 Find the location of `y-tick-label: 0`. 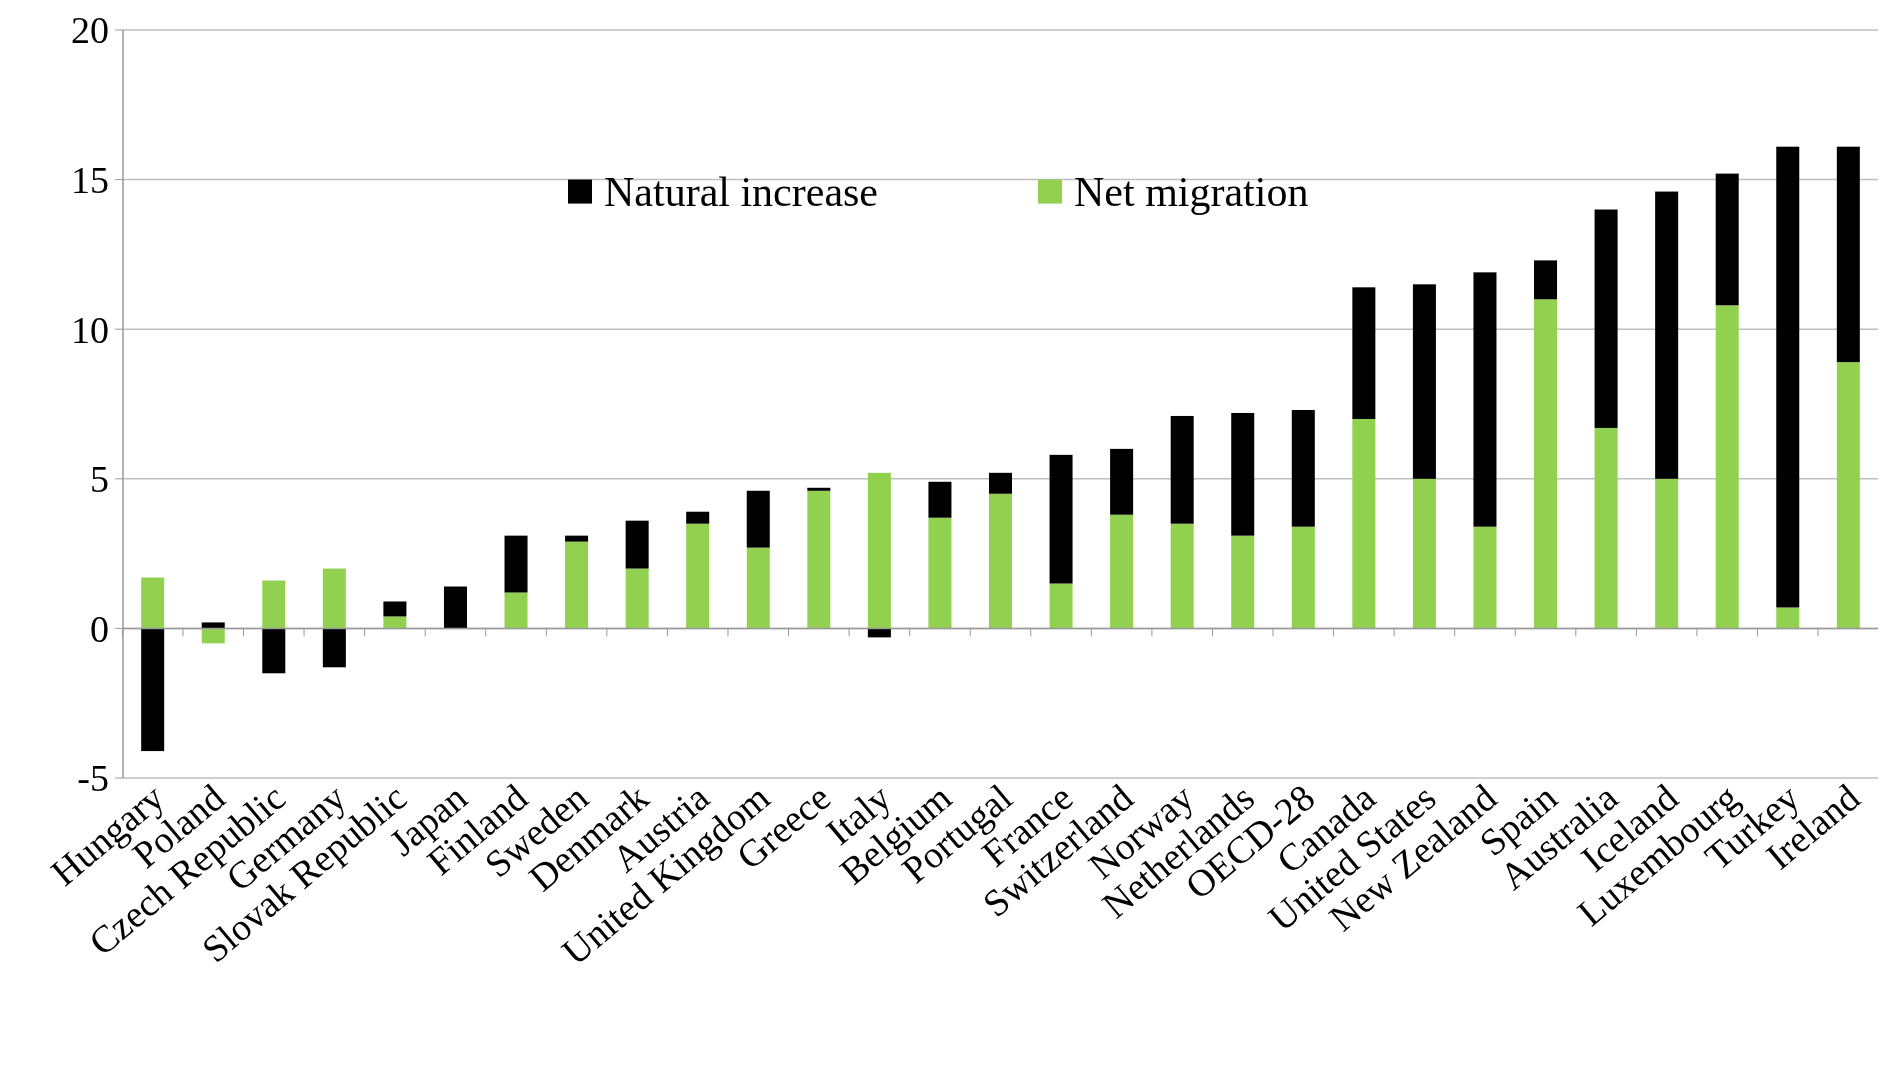

y-tick-label: 0 is located at coordinates (99, 628).